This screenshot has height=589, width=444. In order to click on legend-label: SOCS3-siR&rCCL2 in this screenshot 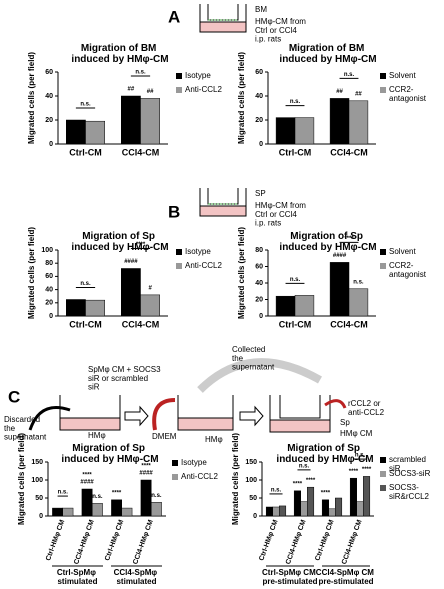, I will do `click(409, 492)`.